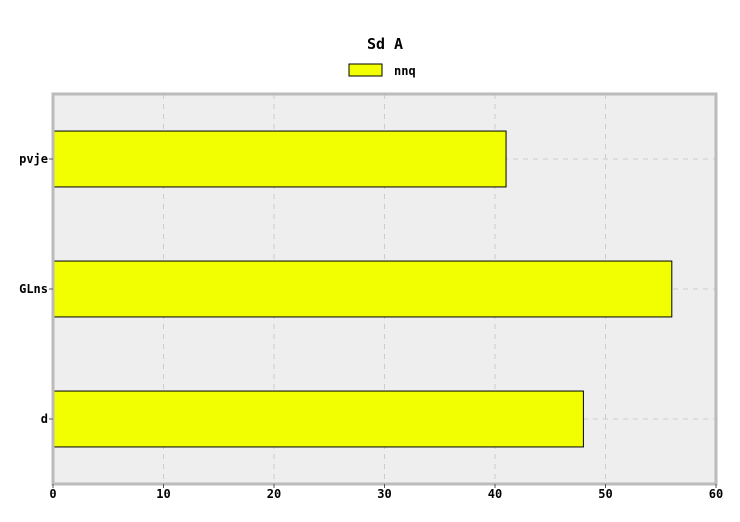 This screenshot has height=522, width=740. I want to click on bar-GLns, so click(362, 289).